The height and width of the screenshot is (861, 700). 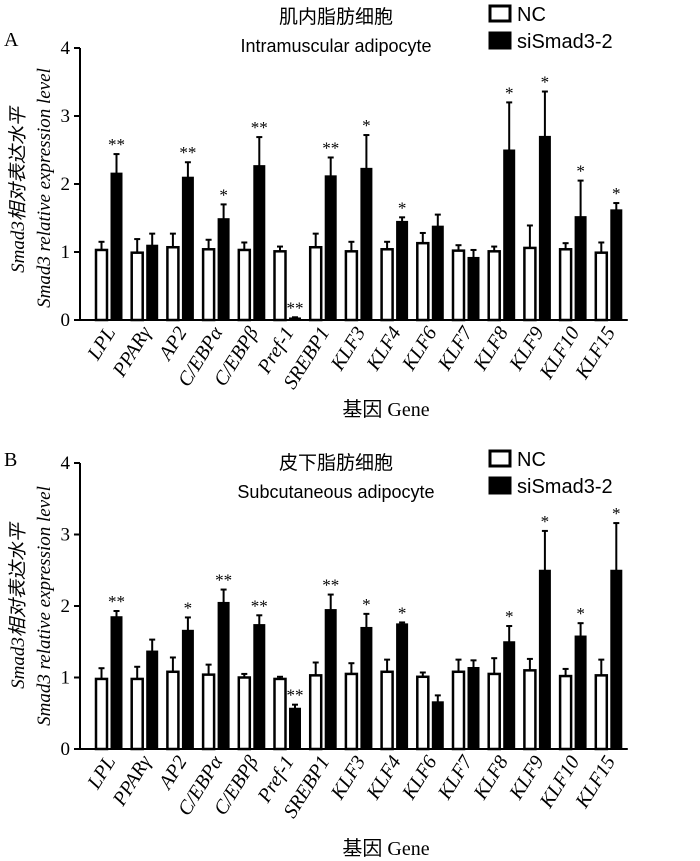 What do you see at coordinates (348, 778) in the screenshot?
I see `x-tick-label-b: KLF3` at bounding box center [348, 778].